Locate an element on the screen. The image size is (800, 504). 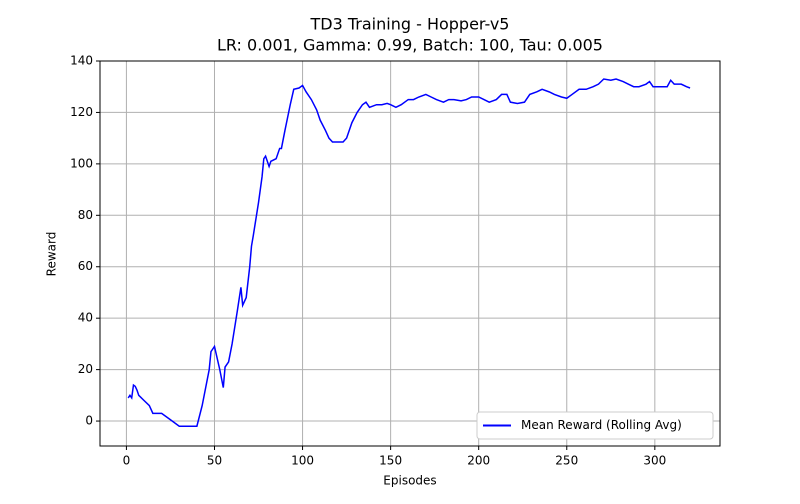
legend-box is located at coordinates (595, 425).